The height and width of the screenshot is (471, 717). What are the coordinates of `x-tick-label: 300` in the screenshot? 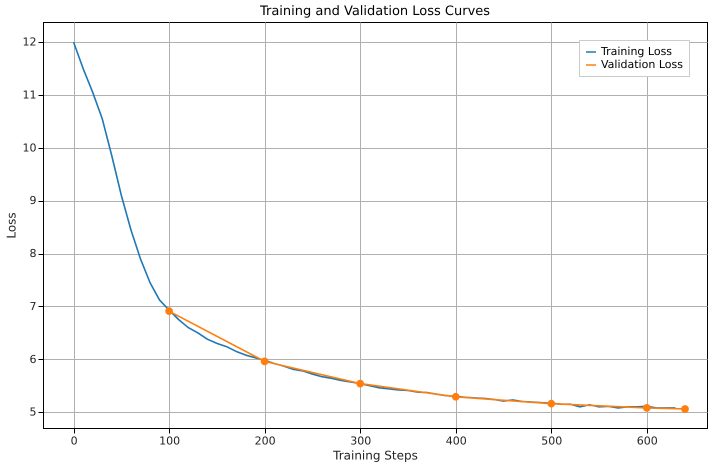 It's located at (361, 441).